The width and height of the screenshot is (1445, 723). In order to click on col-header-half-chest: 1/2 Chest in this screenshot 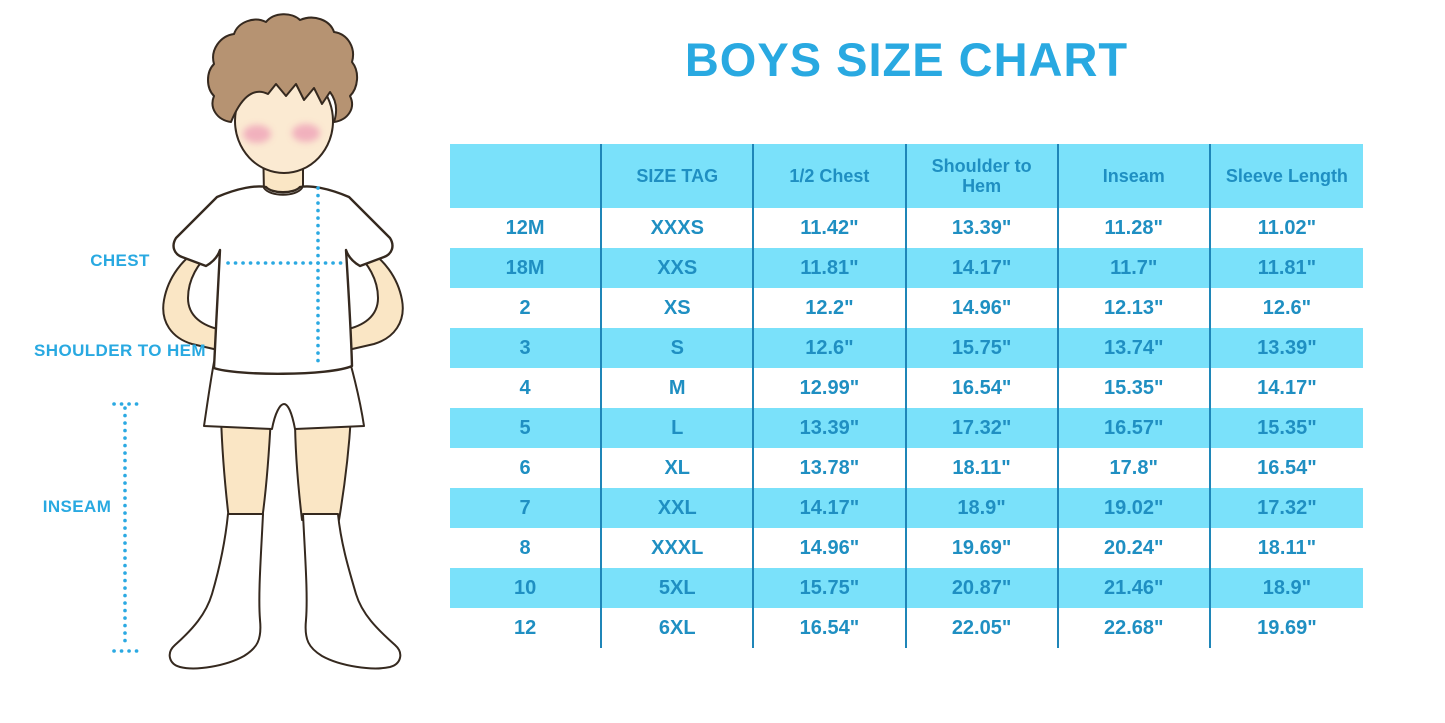, I will do `click(830, 176)`.